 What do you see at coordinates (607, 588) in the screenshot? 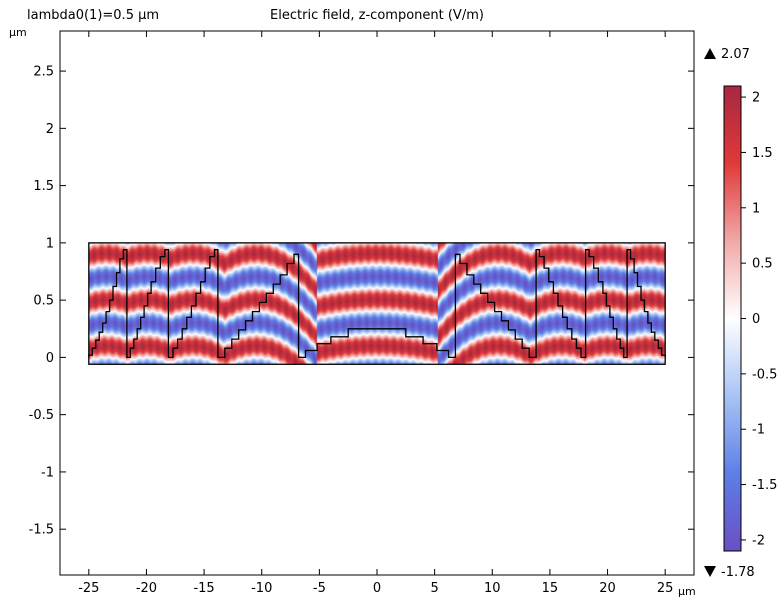
I see `x-tick-label: 20` at bounding box center [607, 588].